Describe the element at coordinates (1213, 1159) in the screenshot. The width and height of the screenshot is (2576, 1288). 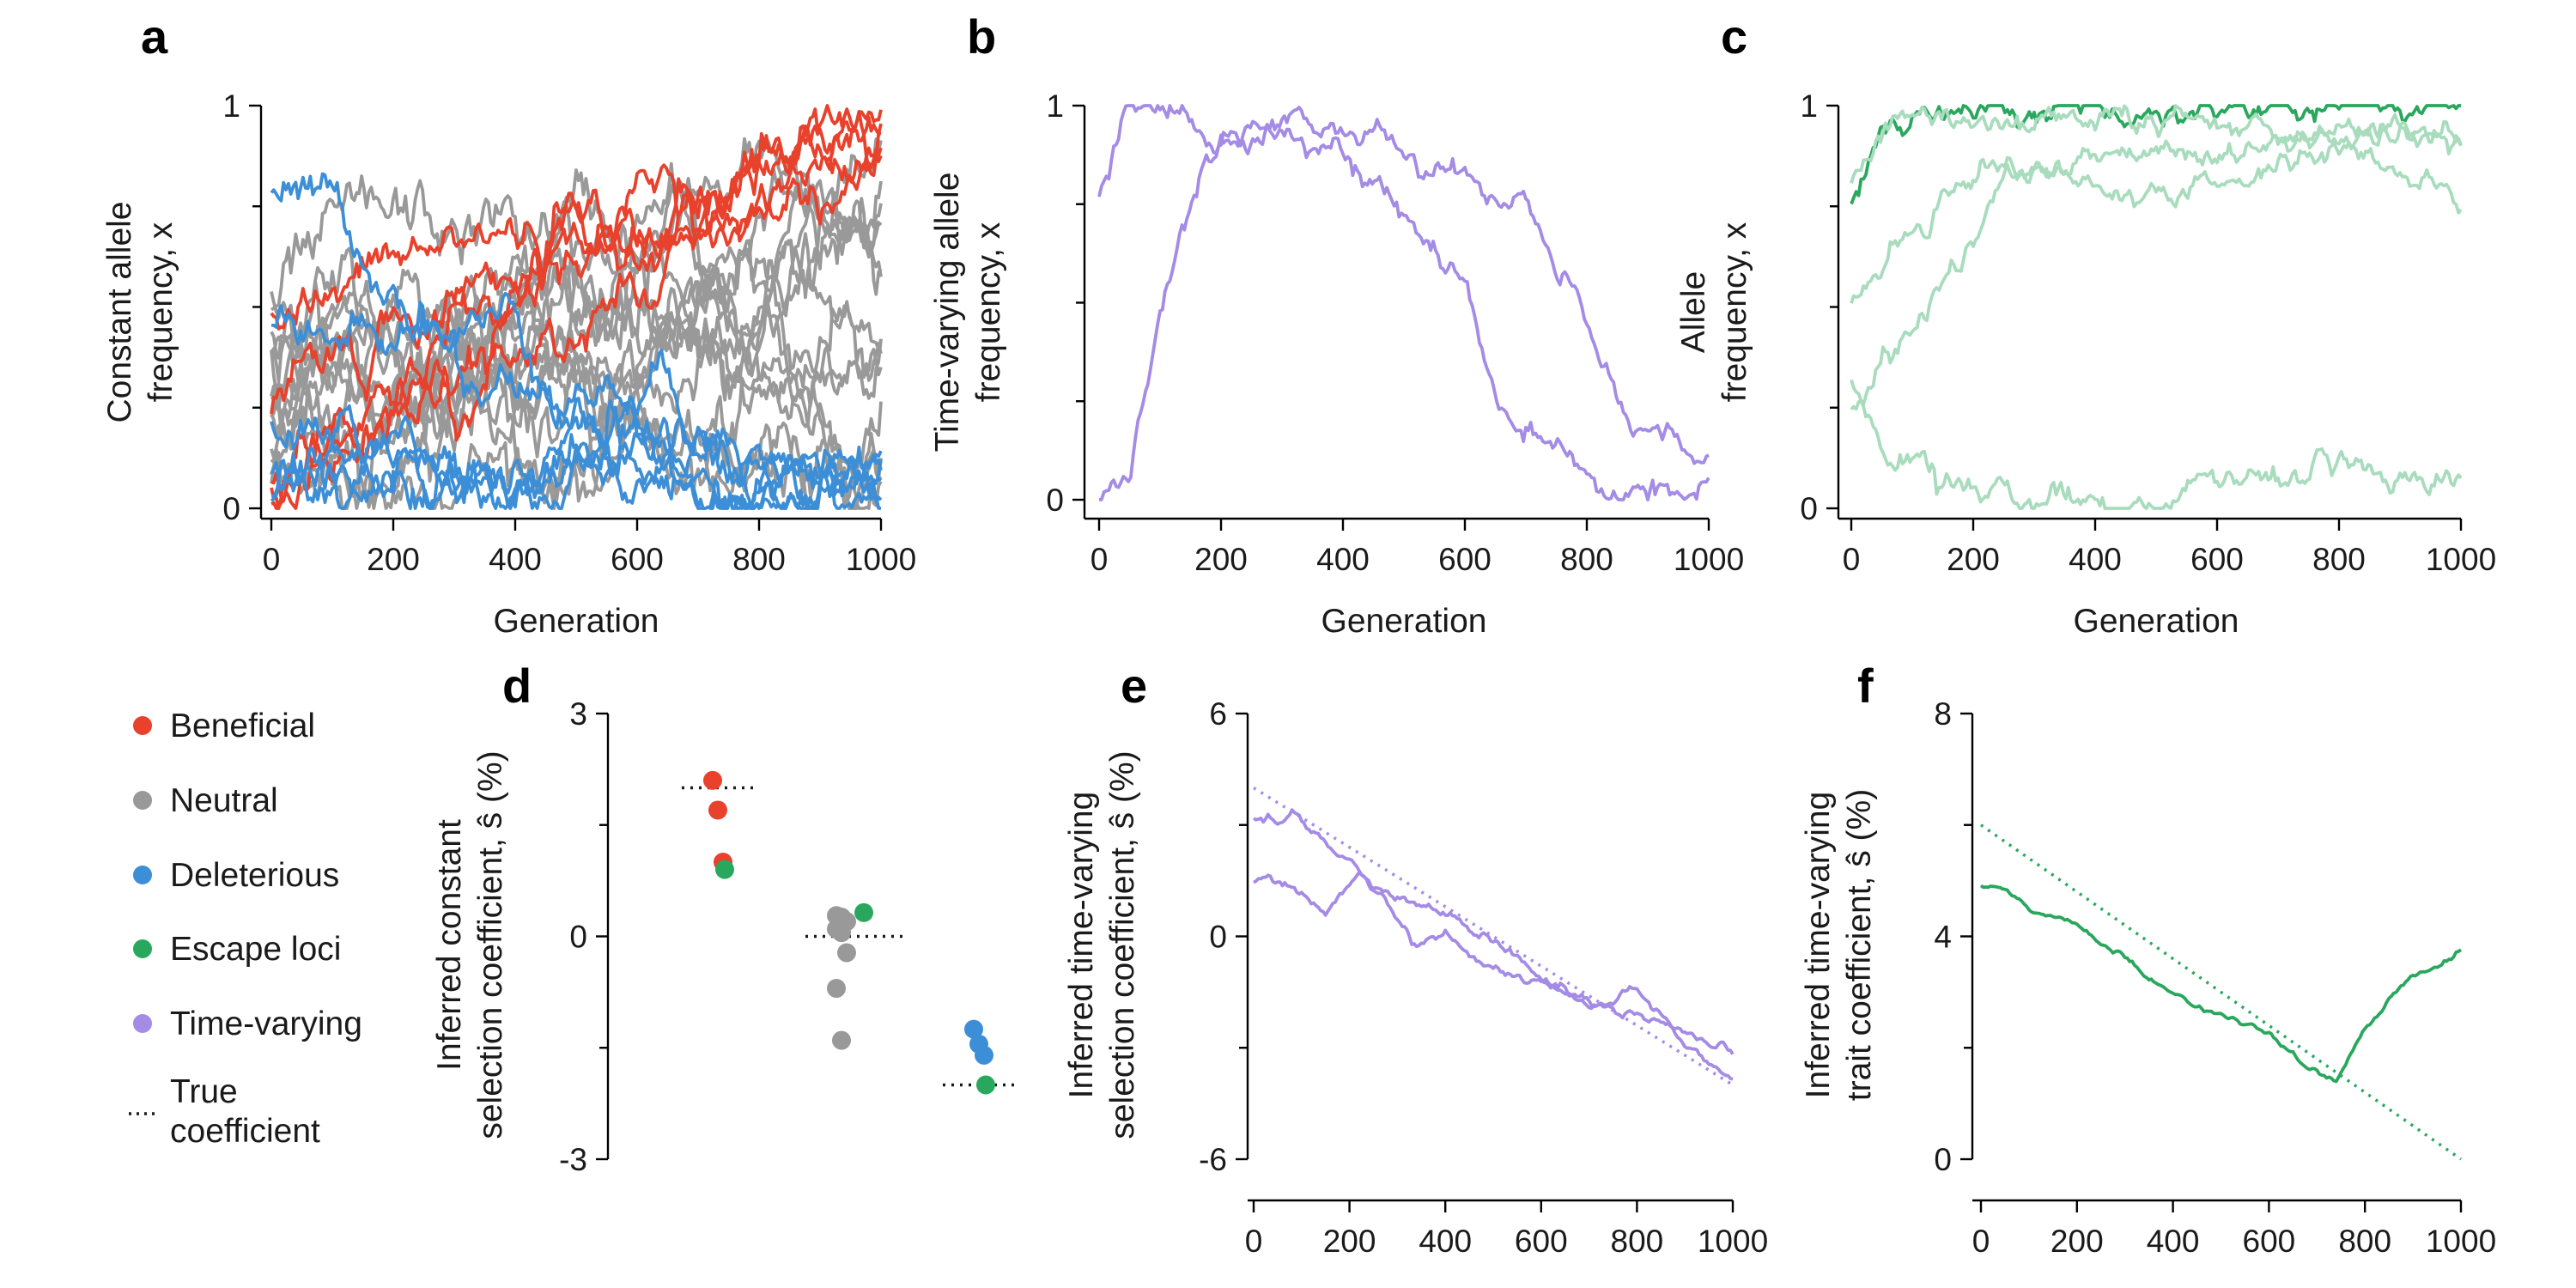
I see `y-tick-label-e: -6` at that location.